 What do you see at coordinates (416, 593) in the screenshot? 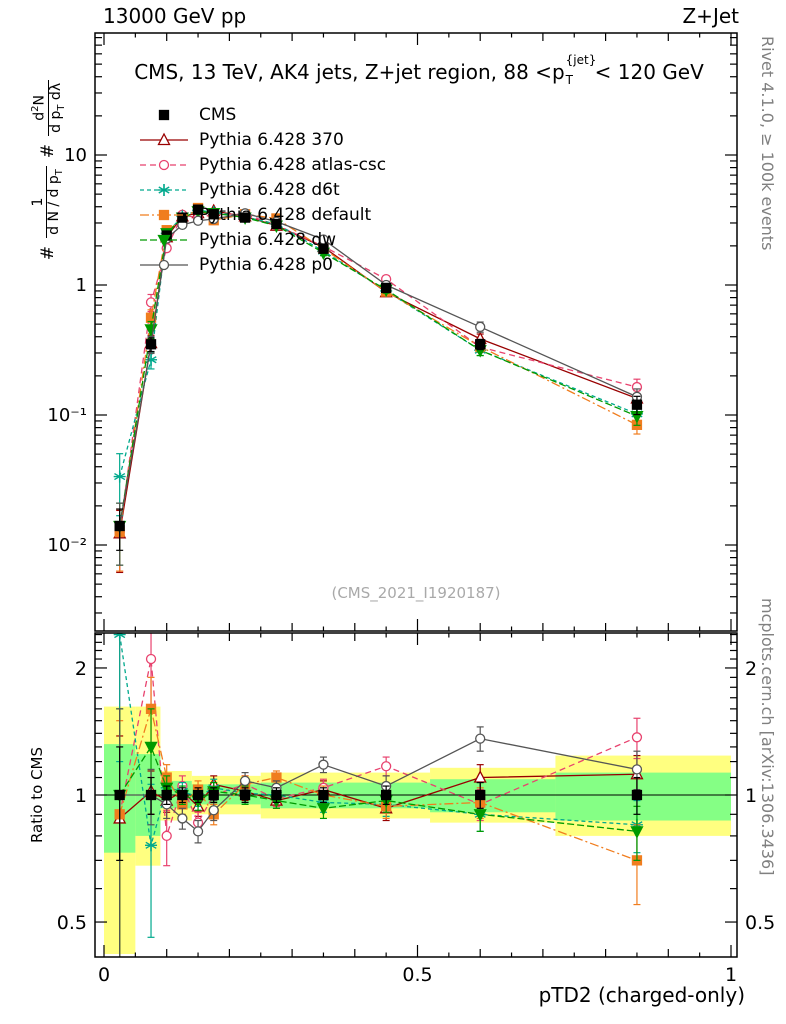
I see `analysis-watermark: (CMS_2021_I1920187)` at bounding box center [416, 593].